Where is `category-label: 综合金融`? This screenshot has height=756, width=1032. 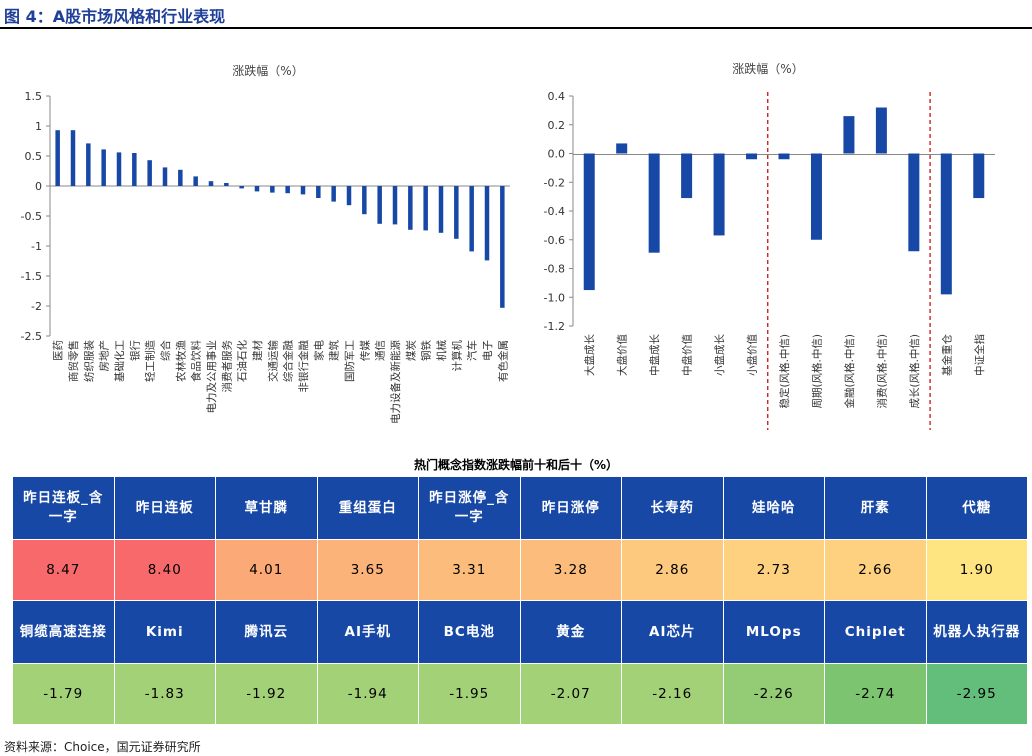
category-label: 综合金融 is located at coordinates (288, 361).